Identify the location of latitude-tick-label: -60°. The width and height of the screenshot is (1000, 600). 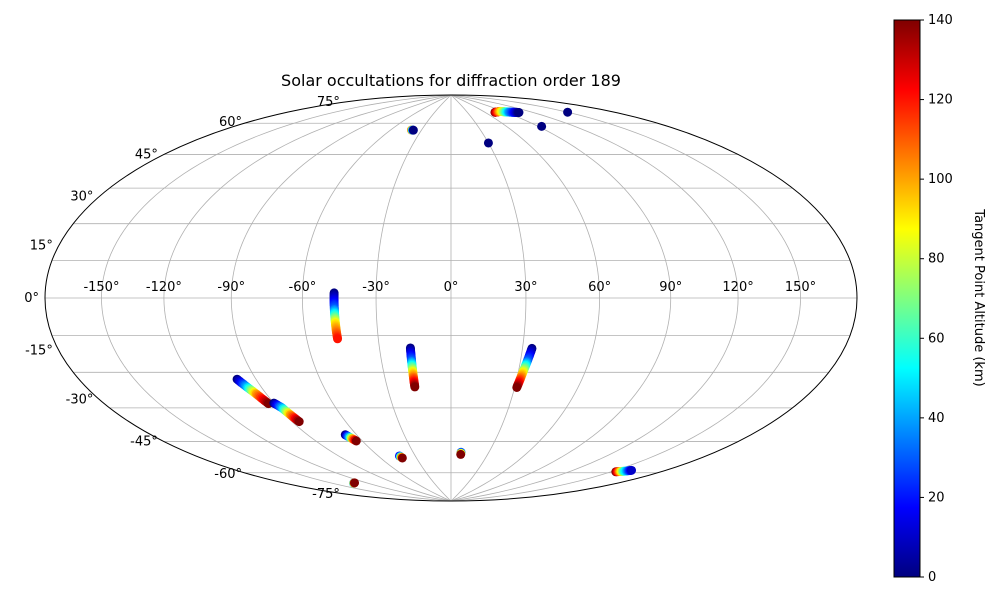
(228, 474).